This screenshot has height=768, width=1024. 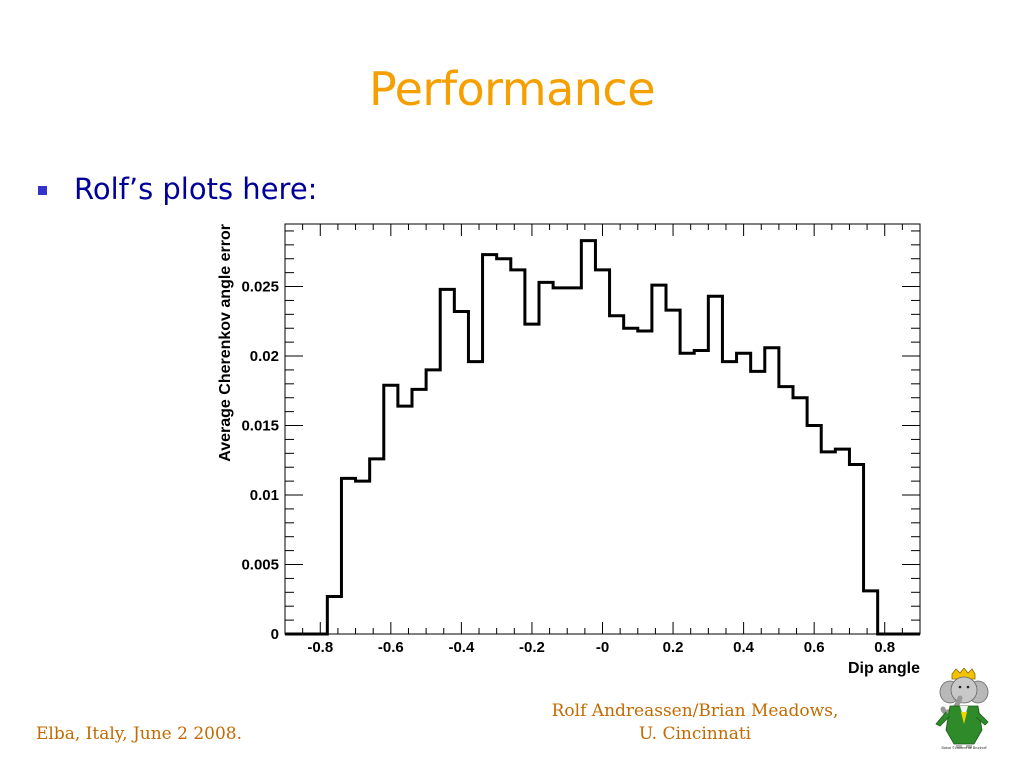 What do you see at coordinates (962, 709) in the screenshot?
I see `elephant-mascot-logo: Babar ©Laurent de Brunhoff` at bounding box center [962, 709].